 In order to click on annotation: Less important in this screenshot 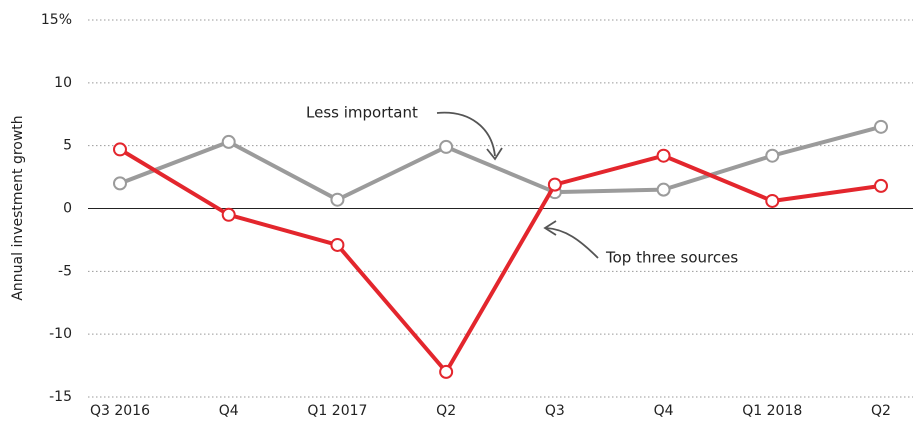, I will do `click(362, 113)`.